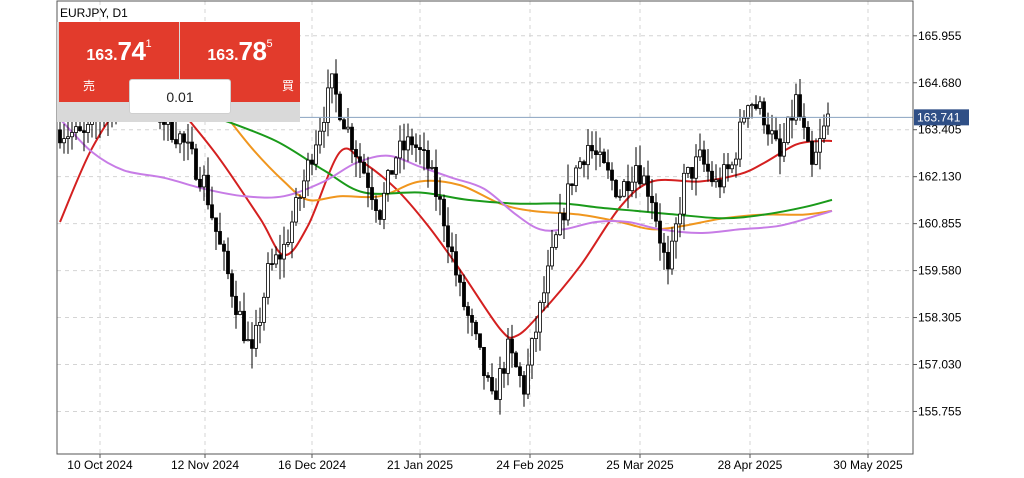  Describe the element at coordinates (180, 96) in the screenshot. I see `lot-size-input: 0.01` at that location.